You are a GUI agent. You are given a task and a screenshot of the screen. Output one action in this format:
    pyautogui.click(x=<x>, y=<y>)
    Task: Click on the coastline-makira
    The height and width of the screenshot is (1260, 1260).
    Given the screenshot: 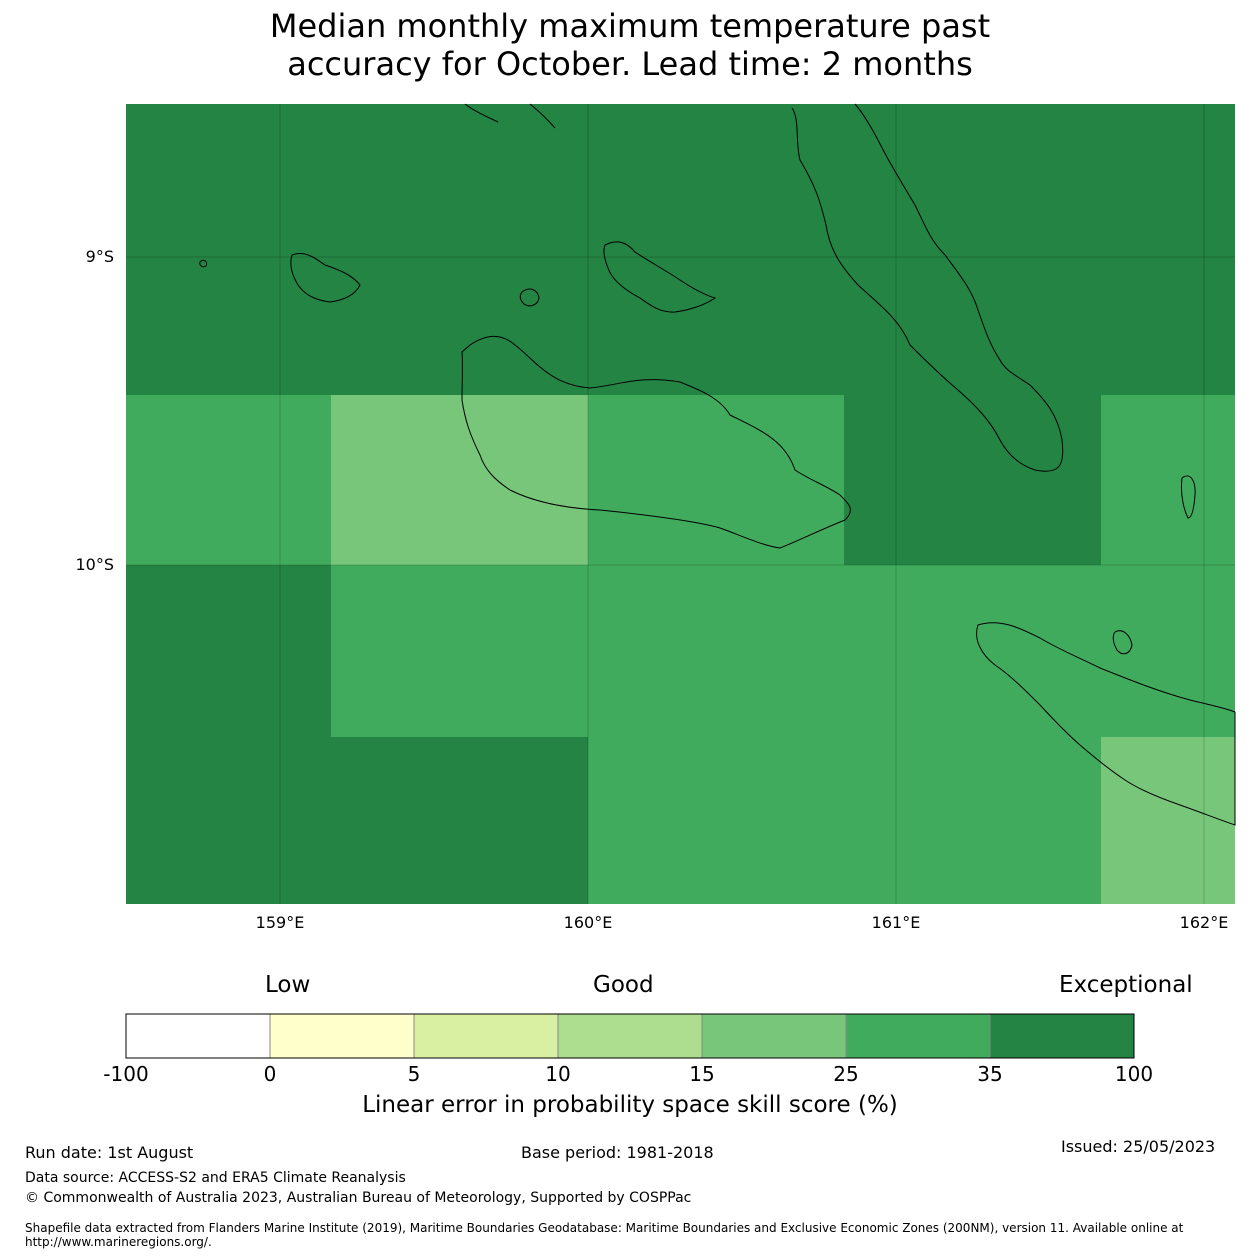 What is the action you would take?
    pyautogui.click(x=1106, y=724)
    